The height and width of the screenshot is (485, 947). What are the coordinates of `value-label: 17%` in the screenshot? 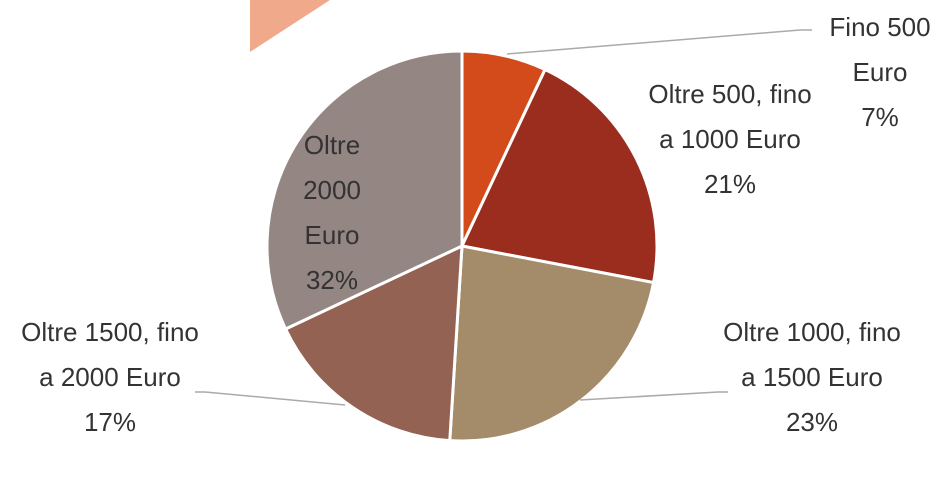 It's located at (110, 422).